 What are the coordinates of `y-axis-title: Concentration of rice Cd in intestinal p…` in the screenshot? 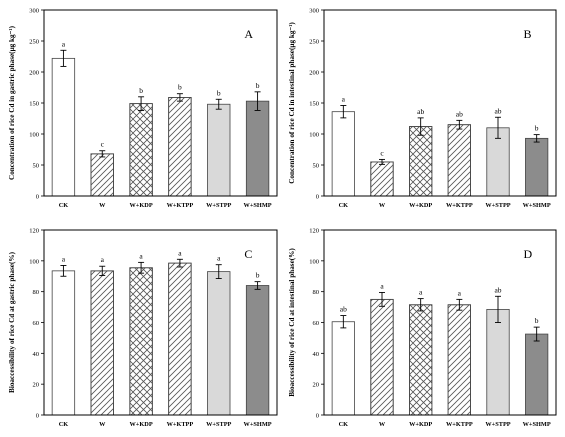 It's located at (292, 103).